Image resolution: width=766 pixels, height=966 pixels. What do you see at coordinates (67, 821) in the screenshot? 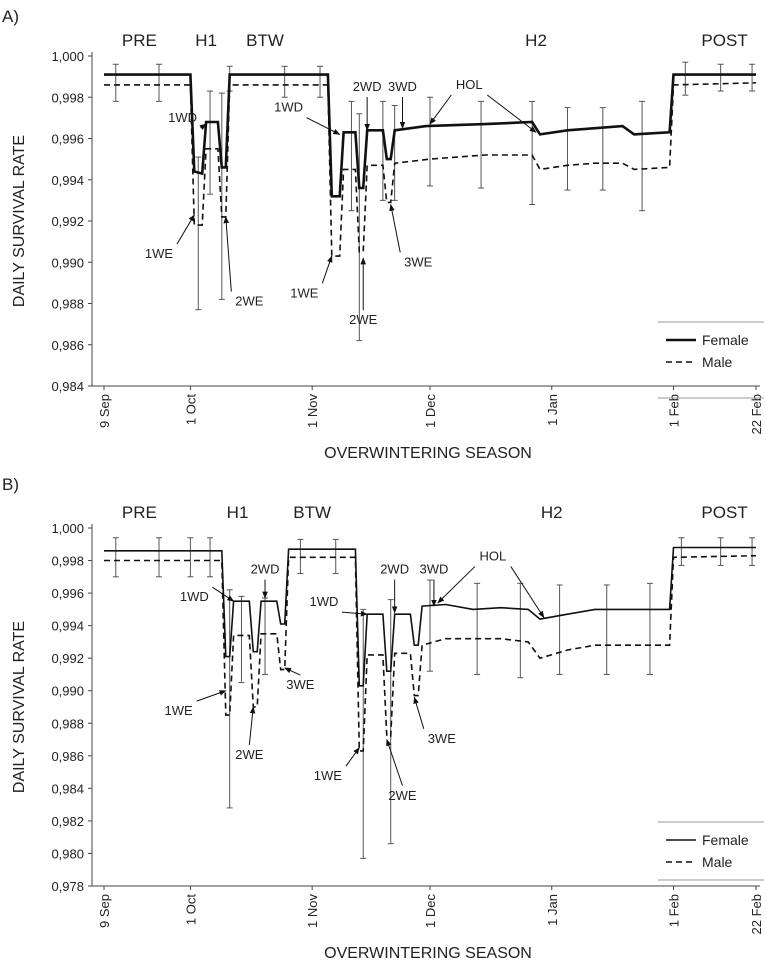
I see `y-tick-label: 0,982` at bounding box center [67, 821].